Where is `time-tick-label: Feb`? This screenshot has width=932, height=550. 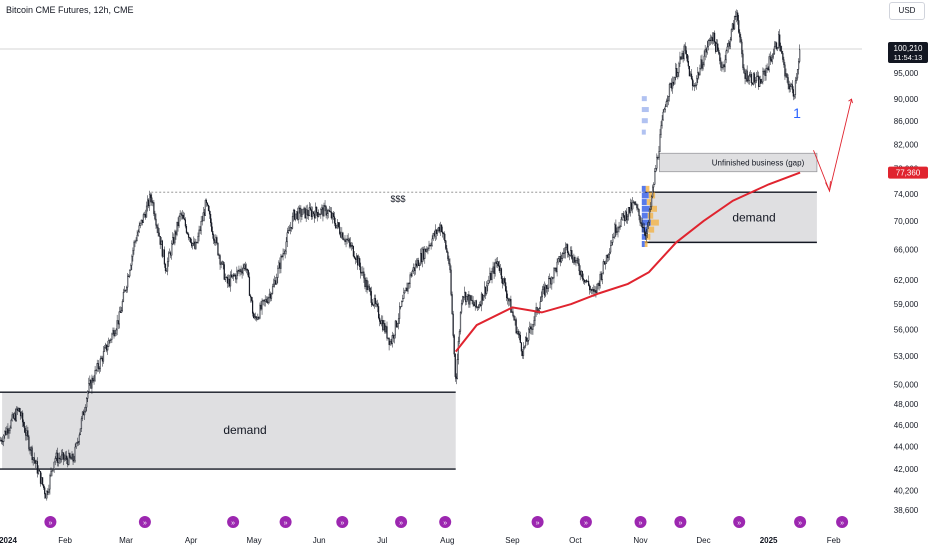
time-tick-label: Feb is located at coordinates (834, 540).